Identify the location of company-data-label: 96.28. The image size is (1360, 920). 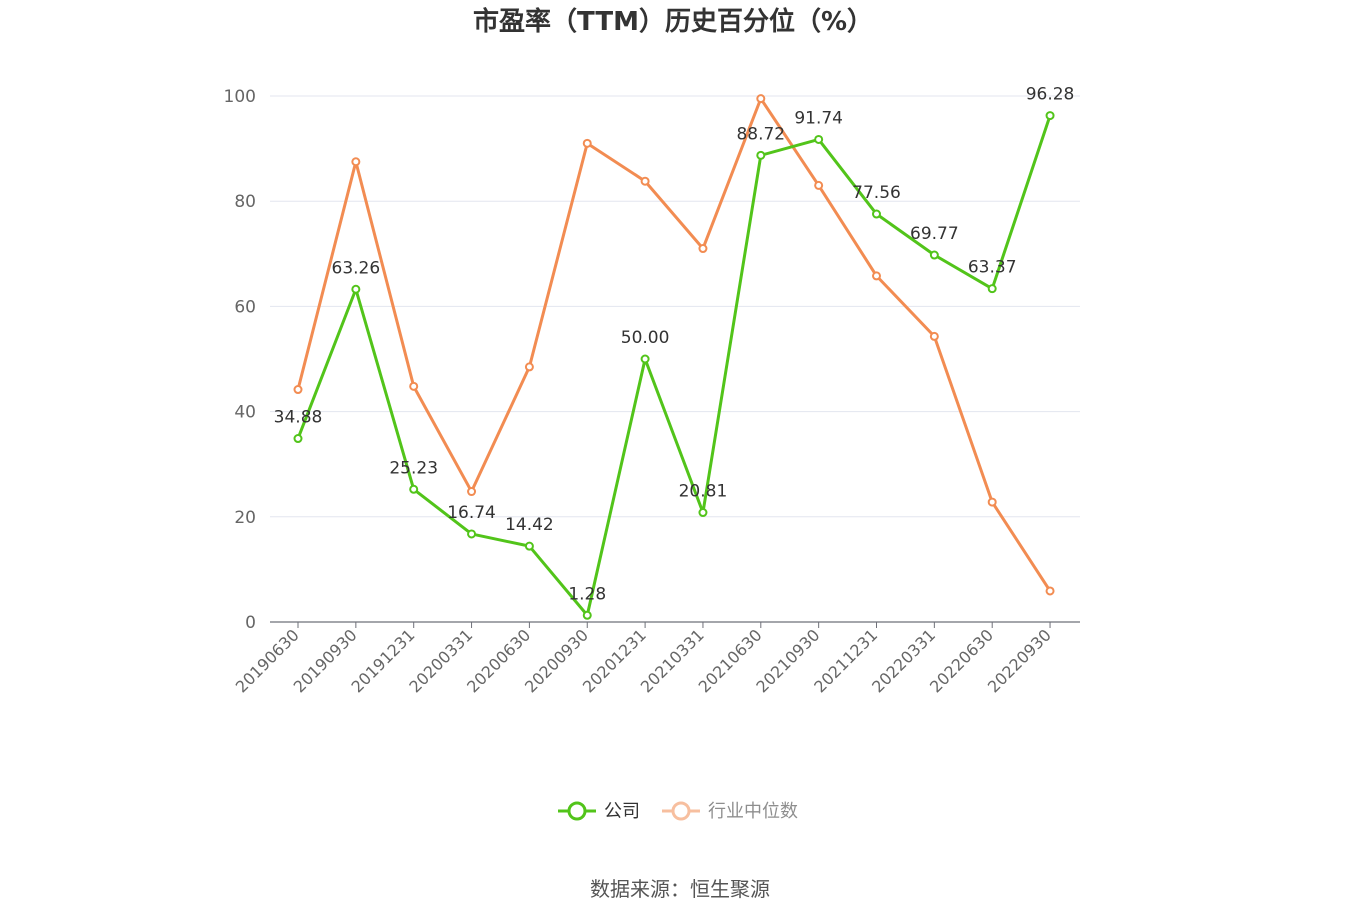
(1050, 95).